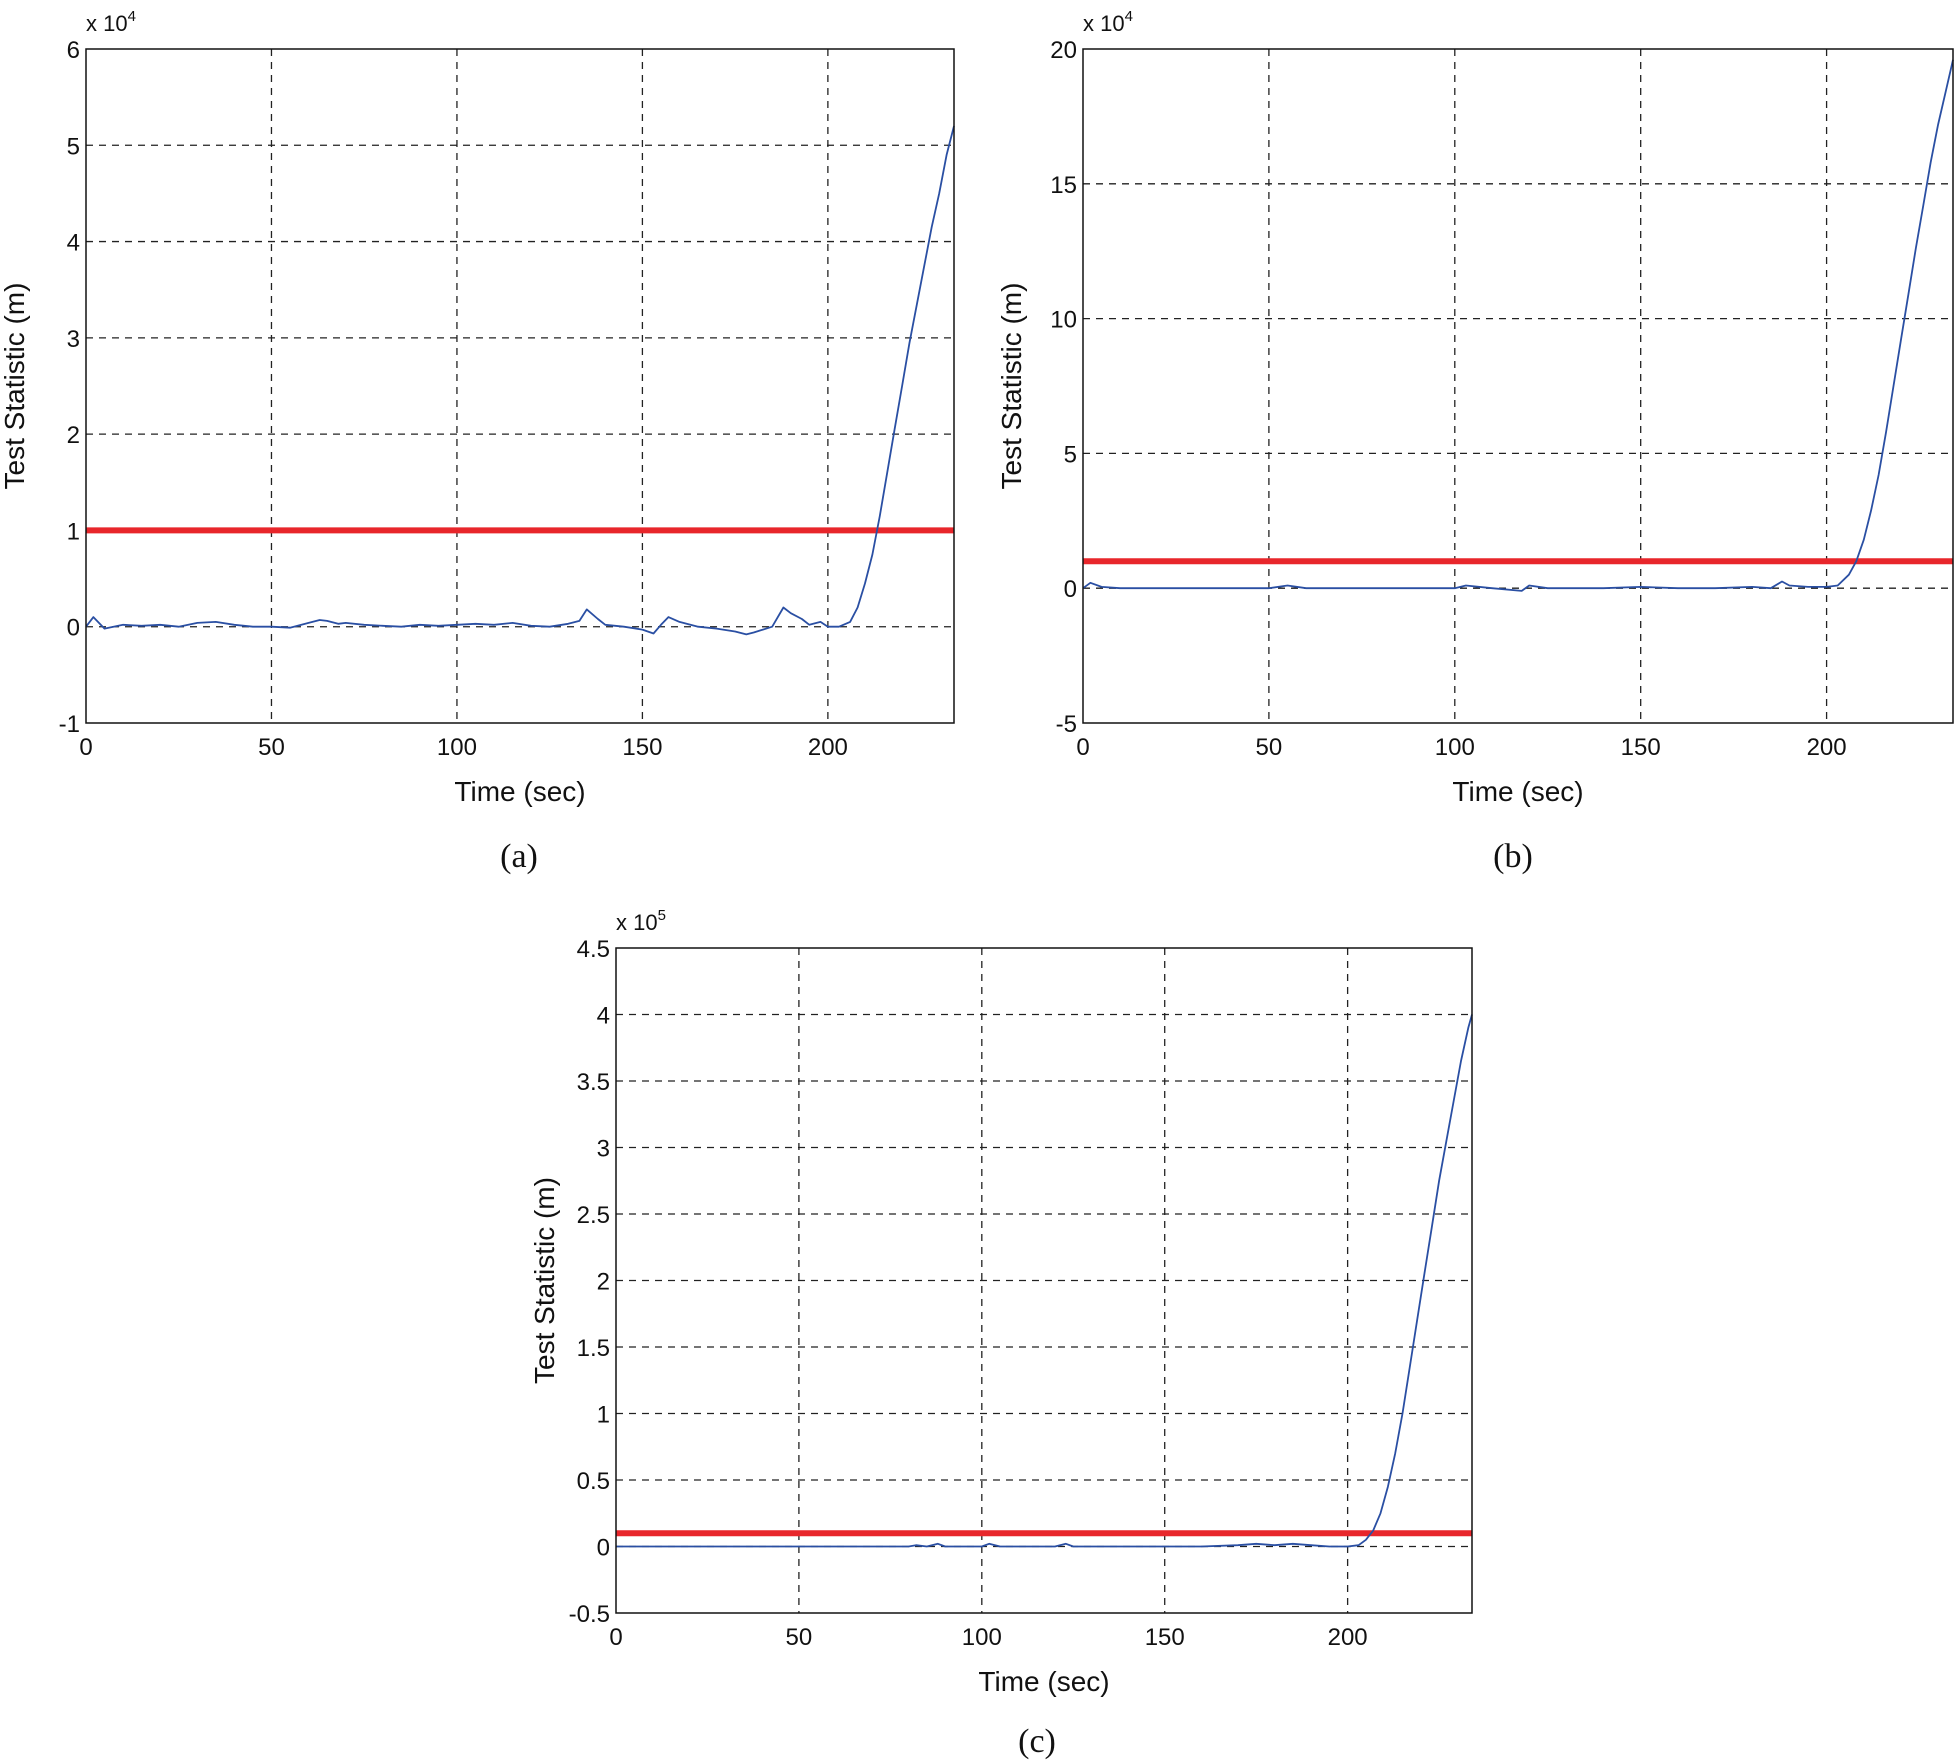 Image resolution: width=1959 pixels, height=1764 pixels. What do you see at coordinates (589, 1614) in the screenshot?
I see `y-tick-label: -0.5` at bounding box center [589, 1614].